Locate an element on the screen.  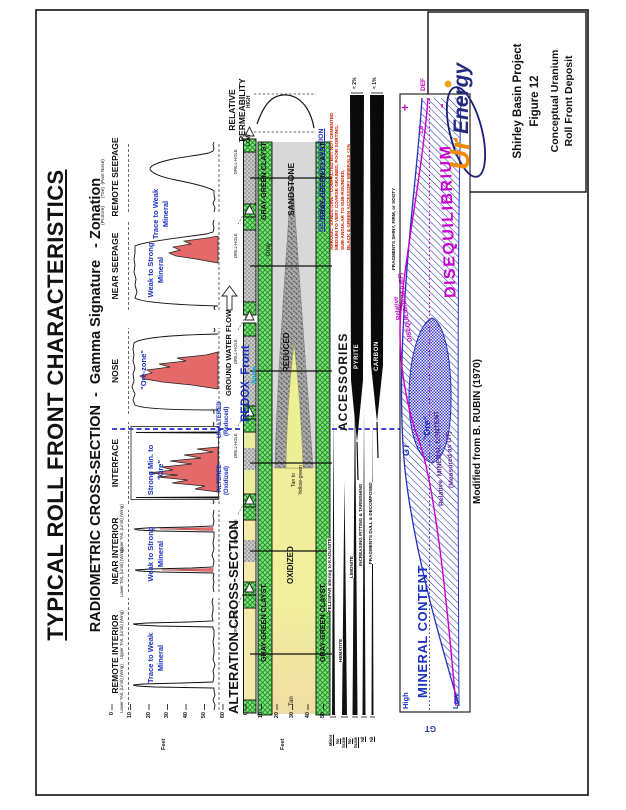
gamma-tick: 60 is located at coordinates (222, 715).